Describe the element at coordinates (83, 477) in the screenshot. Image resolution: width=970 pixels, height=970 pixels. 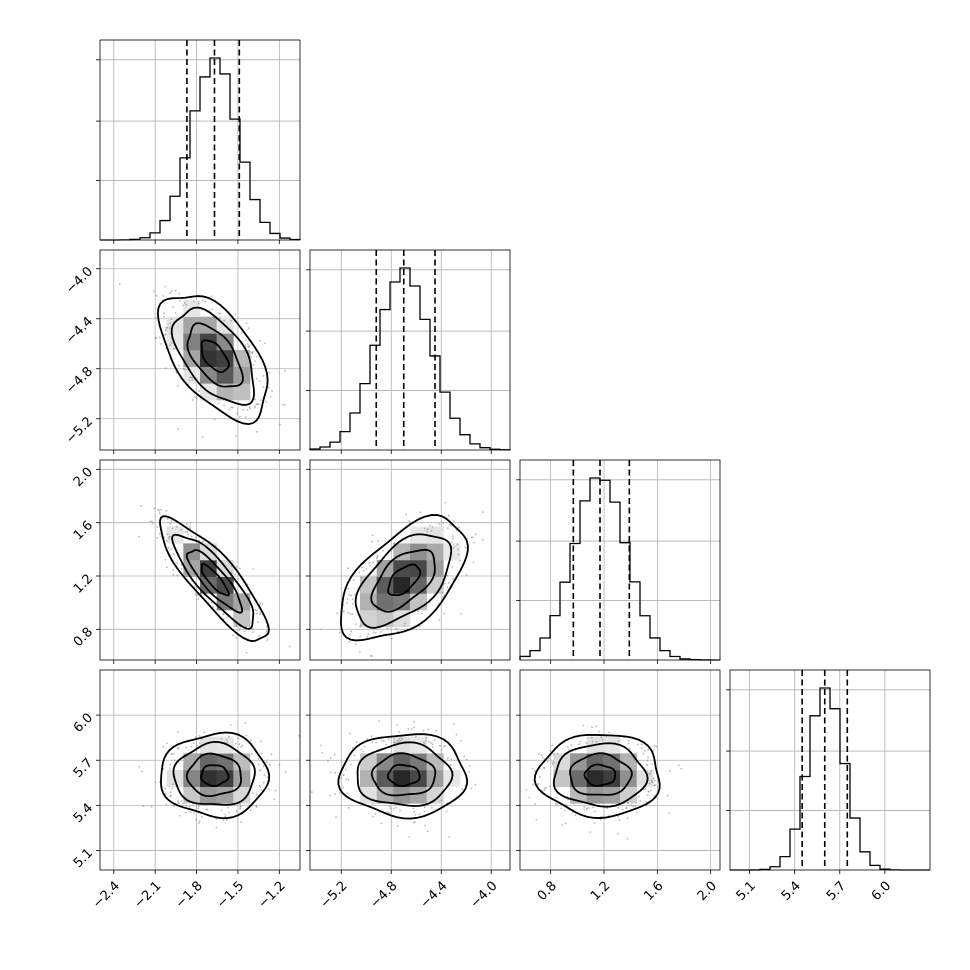
I see `y-tick-label: 2.0` at that location.